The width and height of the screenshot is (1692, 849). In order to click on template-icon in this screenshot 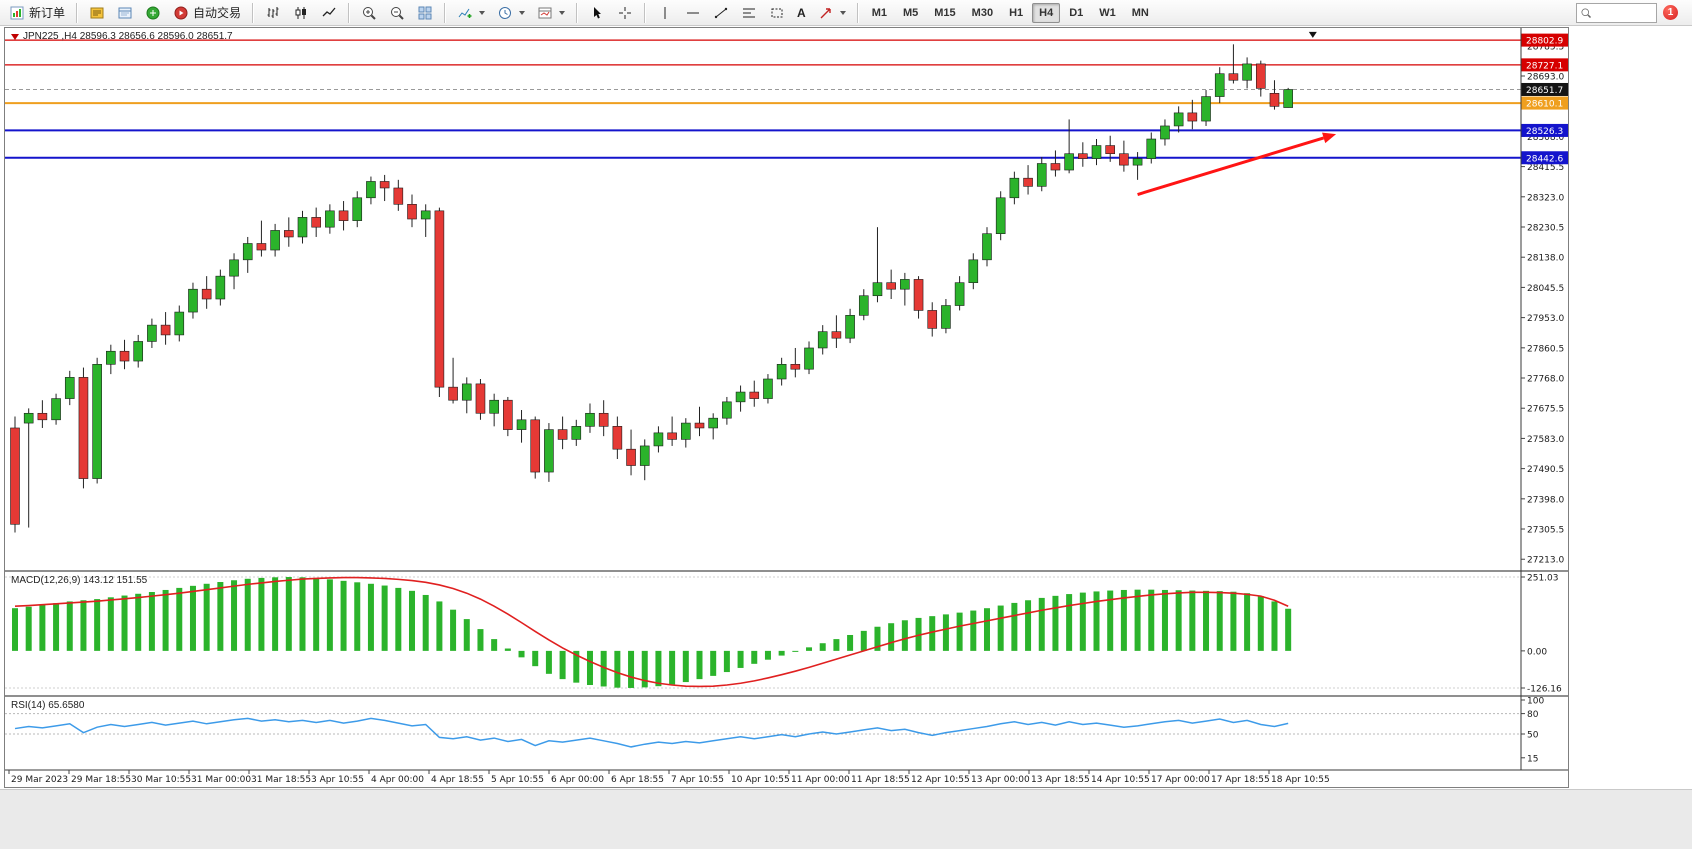, I will do `click(545, 12)`.